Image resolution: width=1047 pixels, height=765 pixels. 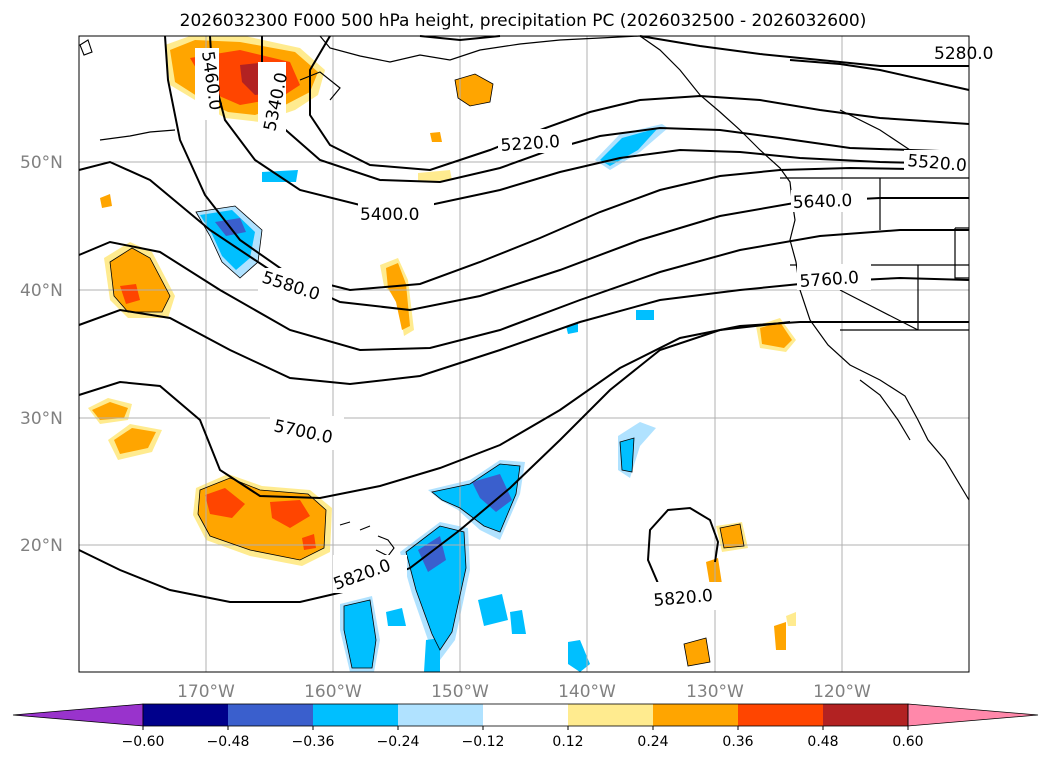 I want to click on lon-label-160w: 160°W, so click(x=333, y=692).